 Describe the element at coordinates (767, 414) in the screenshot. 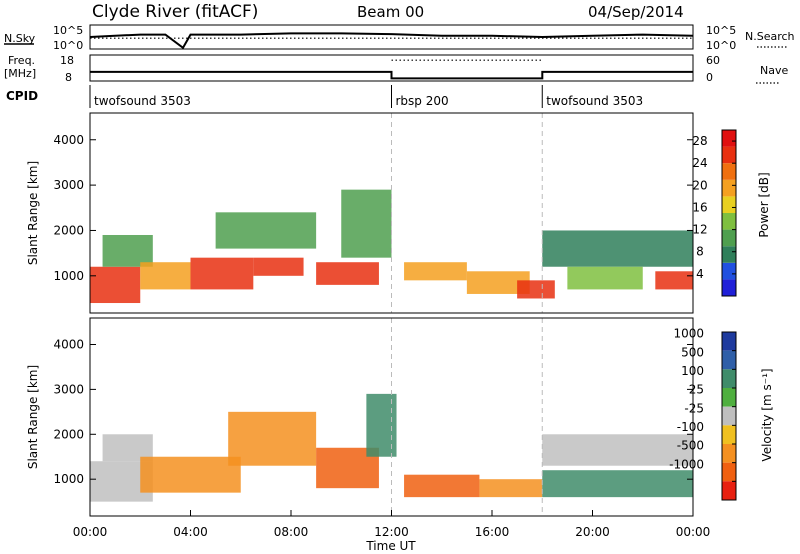

I see `velocity-colorbar-label: Velocity [m s⁻¹]` at that location.